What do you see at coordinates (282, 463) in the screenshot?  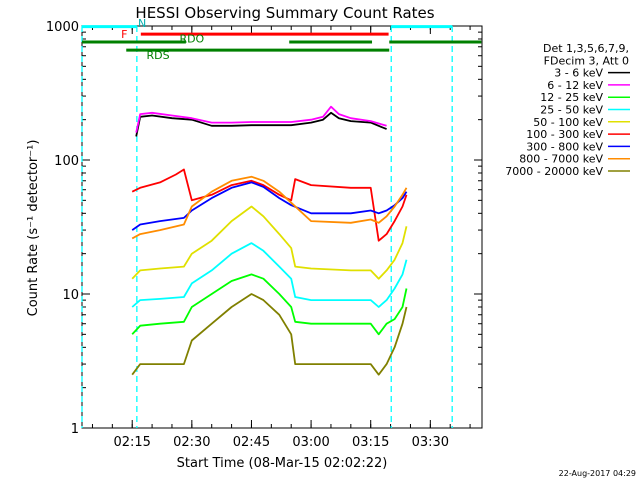 I see `x-axis-label: Start Time (08-Mar-15 02:02:22)` at bounding box center [282, 463].